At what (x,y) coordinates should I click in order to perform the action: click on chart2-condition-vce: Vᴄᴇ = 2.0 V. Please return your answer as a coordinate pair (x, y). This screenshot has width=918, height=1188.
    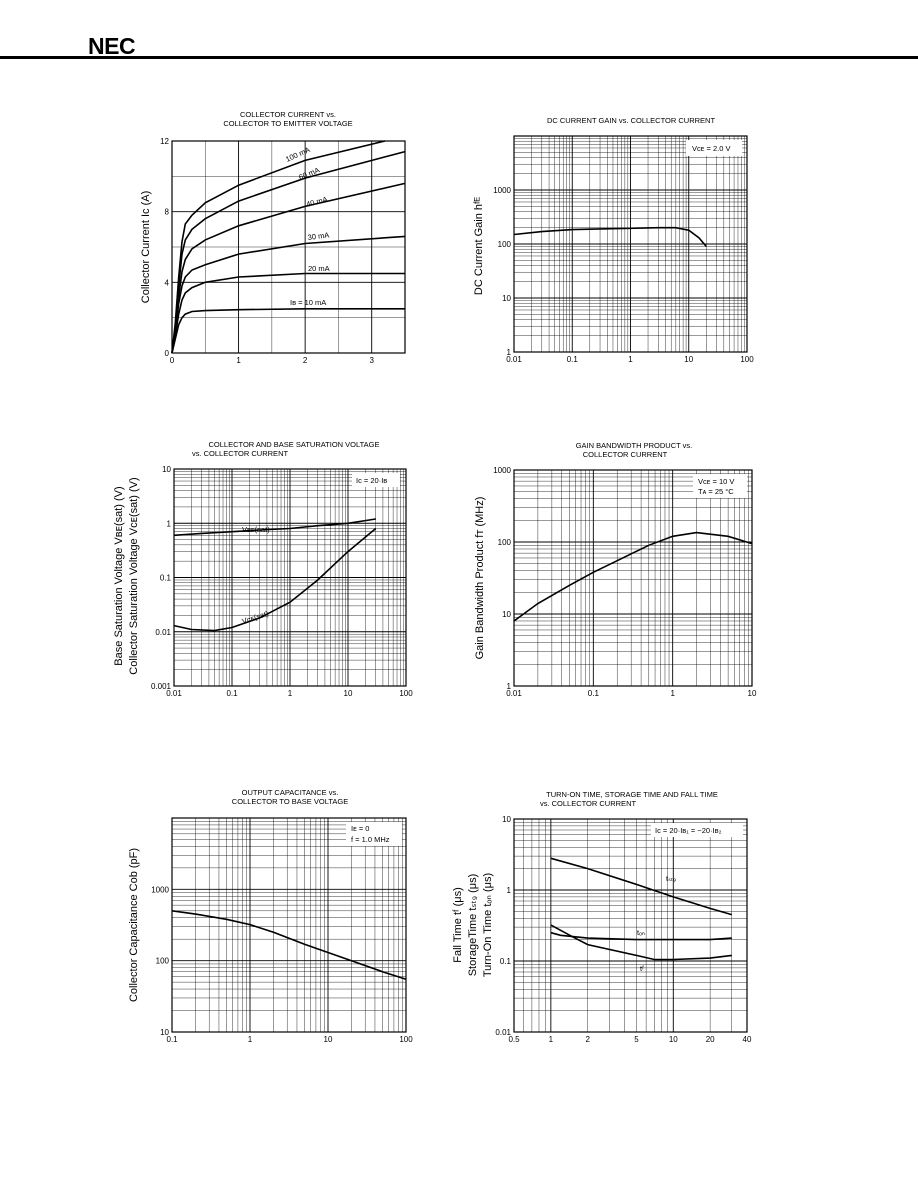
    Looking at the image, I should click on (711, 148).